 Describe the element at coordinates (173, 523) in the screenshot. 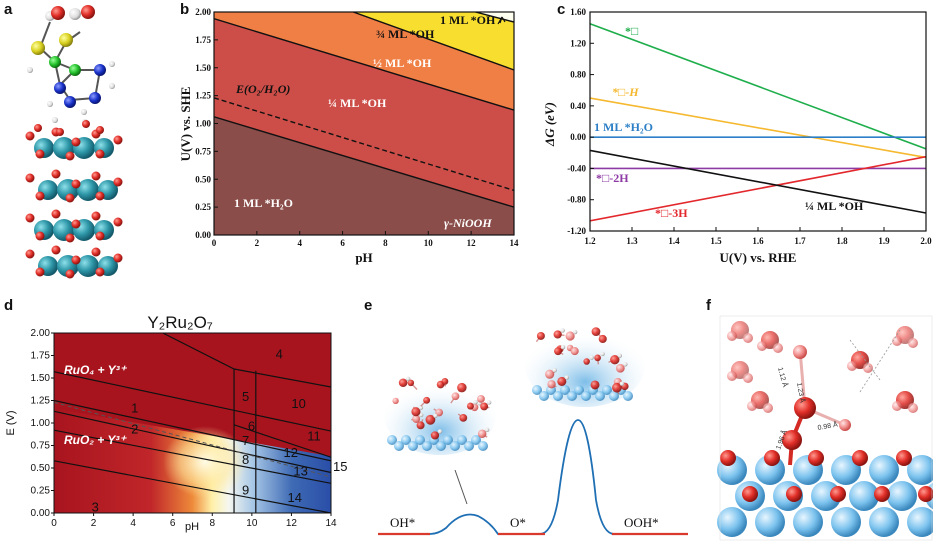

I see `d-xtick-label: 6` at that location.